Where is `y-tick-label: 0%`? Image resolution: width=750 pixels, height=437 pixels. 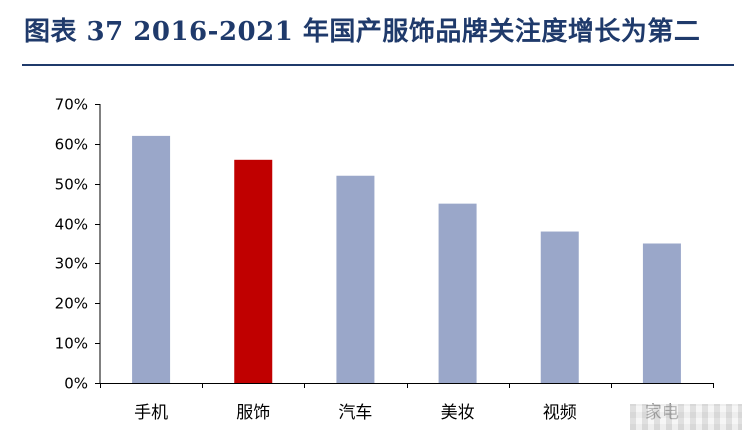
y-tick-label: 0% is located at coordinates (76, 384).